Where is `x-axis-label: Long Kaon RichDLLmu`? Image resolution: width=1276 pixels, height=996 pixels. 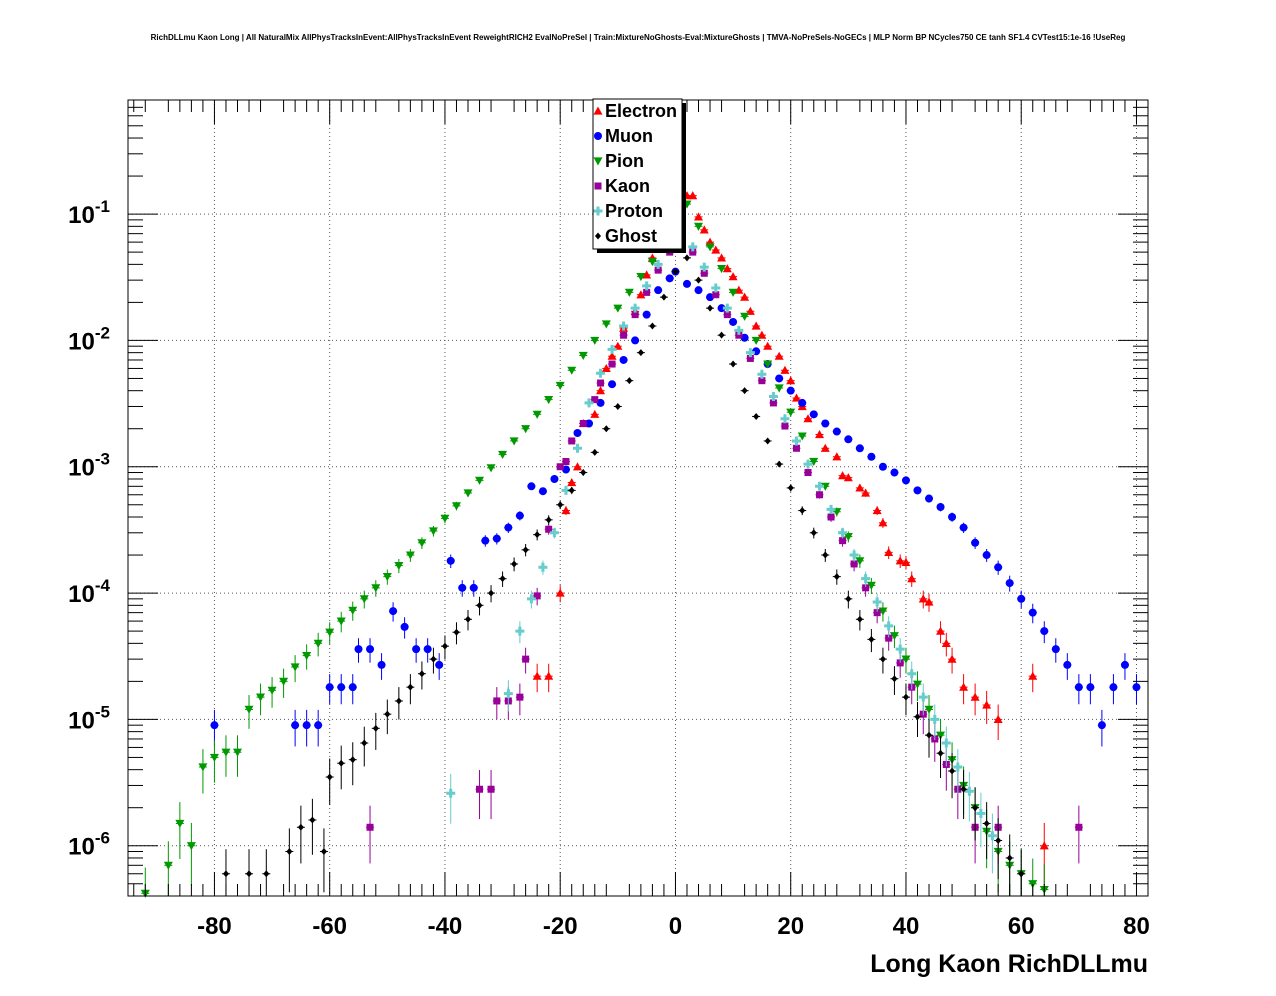 x-axis-label: Long Kaon RichDLLmu is located at coordinates (1009, 964).